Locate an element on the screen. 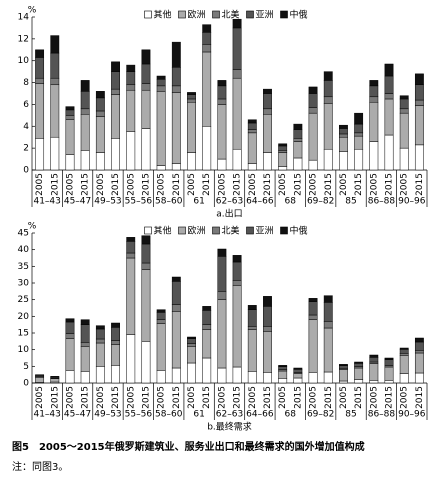 This screenshot has height=479, width=435. group-label: 90–96 is located at coordinates (412, 415).